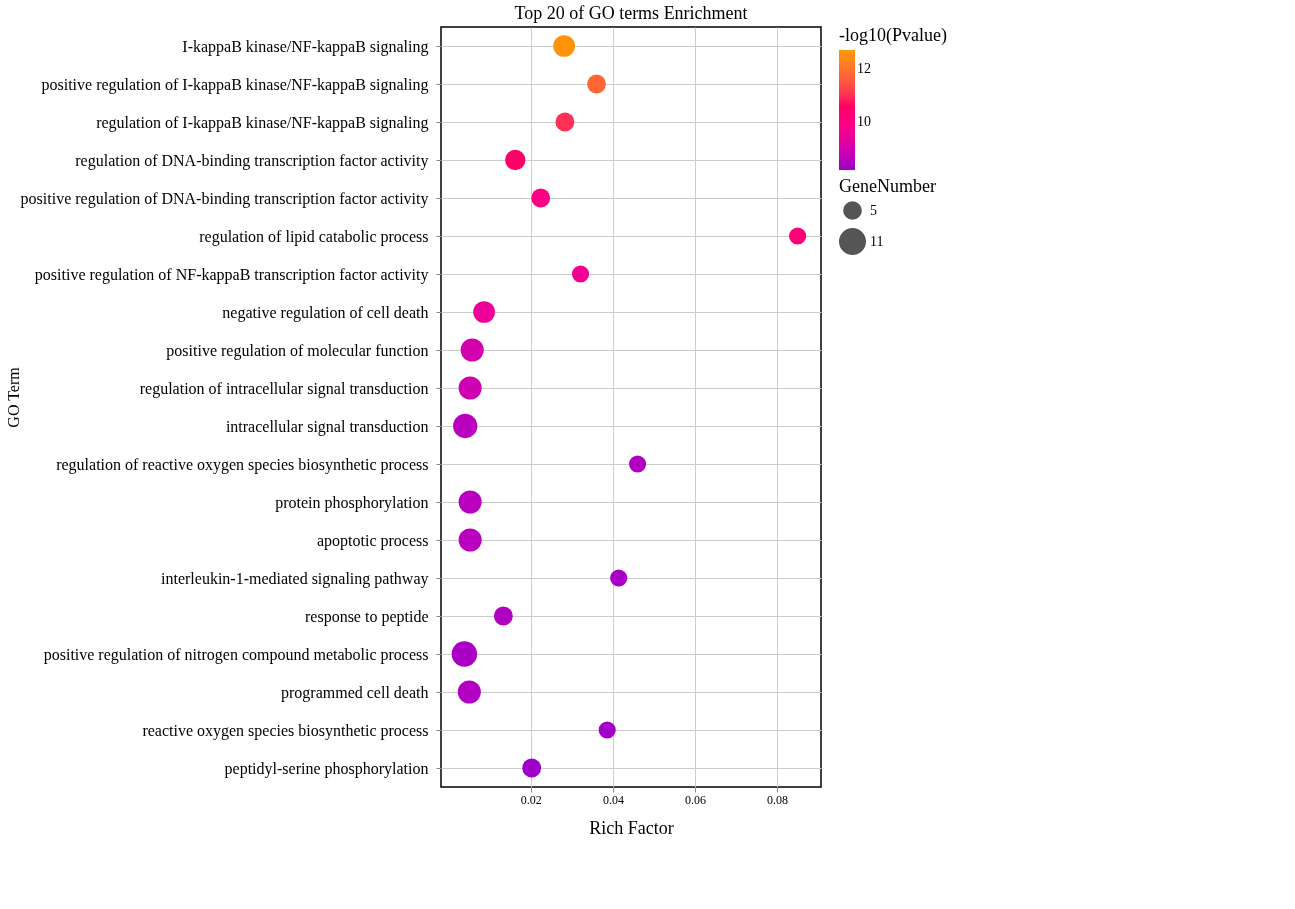 Image resolution: width=1295 pixels, height=909 pixels. What do you see at coordinates (893, 35) in the screenshot?
I see `color-bar-title: -log10(Pvalue)` at bounding box center [893, 35].